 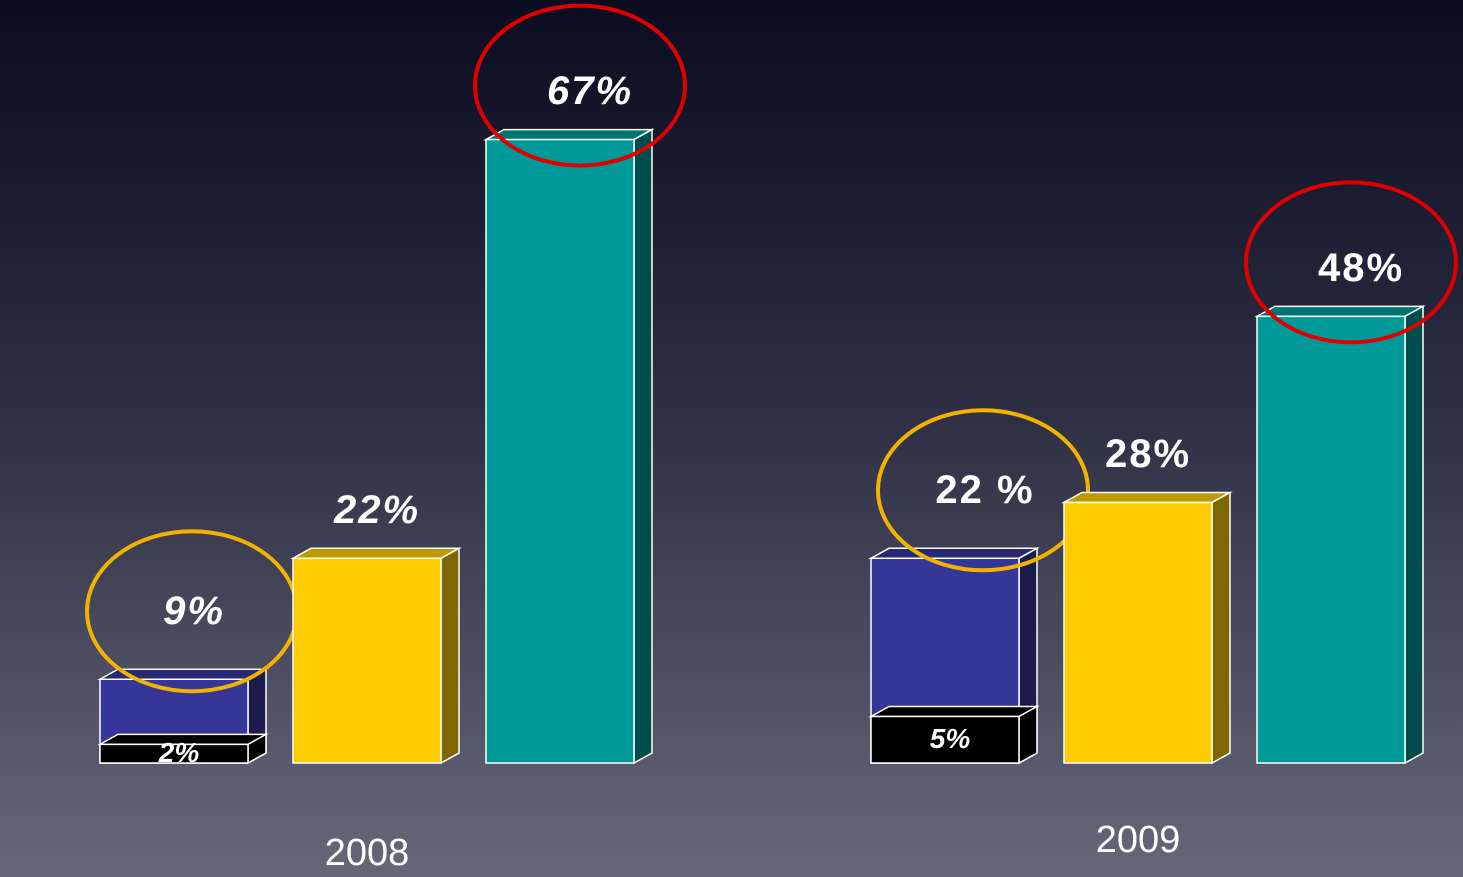 What do you see at coordinates (1148, 454) in the screenshot?
I see `value-label: 28%` at bounding box center [1148, 454].